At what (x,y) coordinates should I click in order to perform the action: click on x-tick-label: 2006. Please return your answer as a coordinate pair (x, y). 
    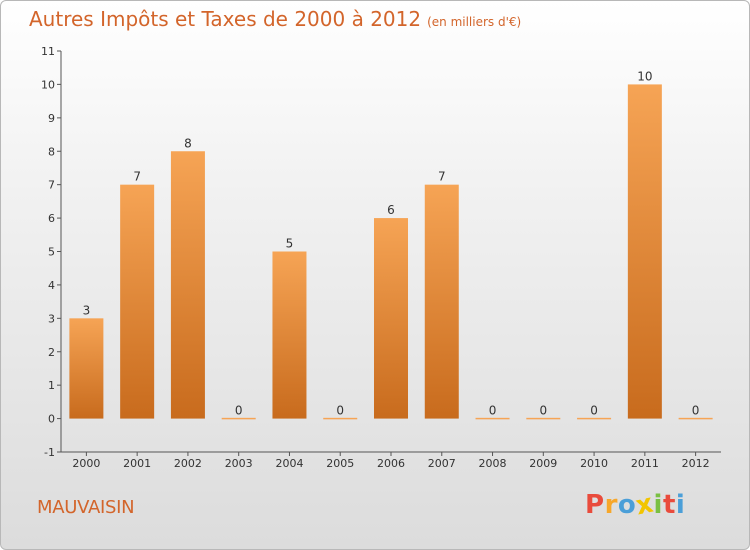
    Looking at the image, I should click on (391, 463).